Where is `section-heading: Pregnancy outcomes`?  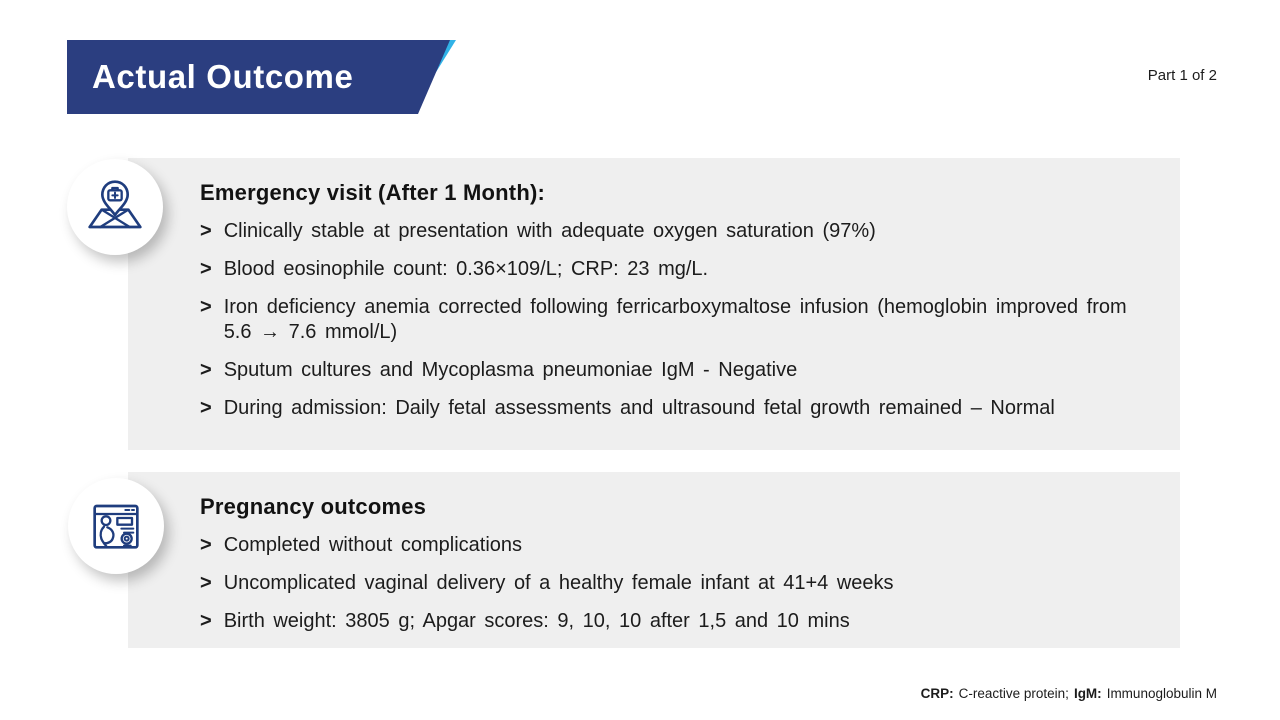 section-heading: Pregnancy outcomes is located at coordinates (313, 506).